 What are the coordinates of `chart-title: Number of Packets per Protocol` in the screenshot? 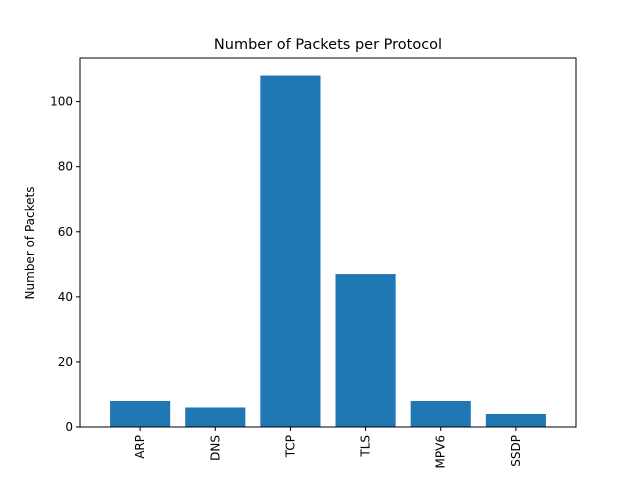 It's located at (328, 45).